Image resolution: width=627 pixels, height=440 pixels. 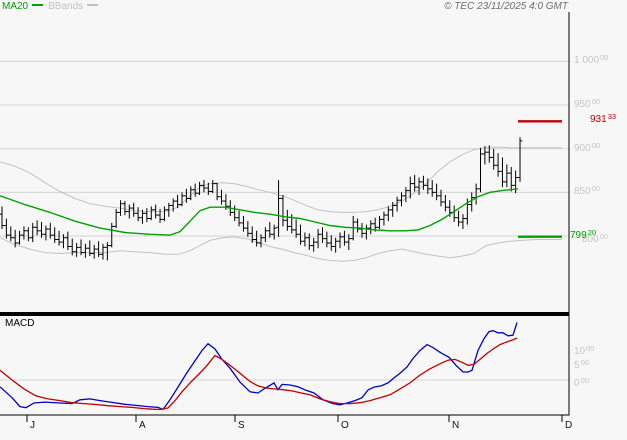 I want to click on price-axis-label: 80000, so click(x=595, y=238).